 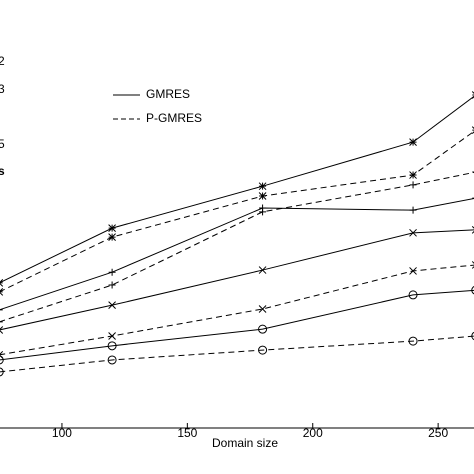 I want to click on side-label: s, so click(x=2, y=171).